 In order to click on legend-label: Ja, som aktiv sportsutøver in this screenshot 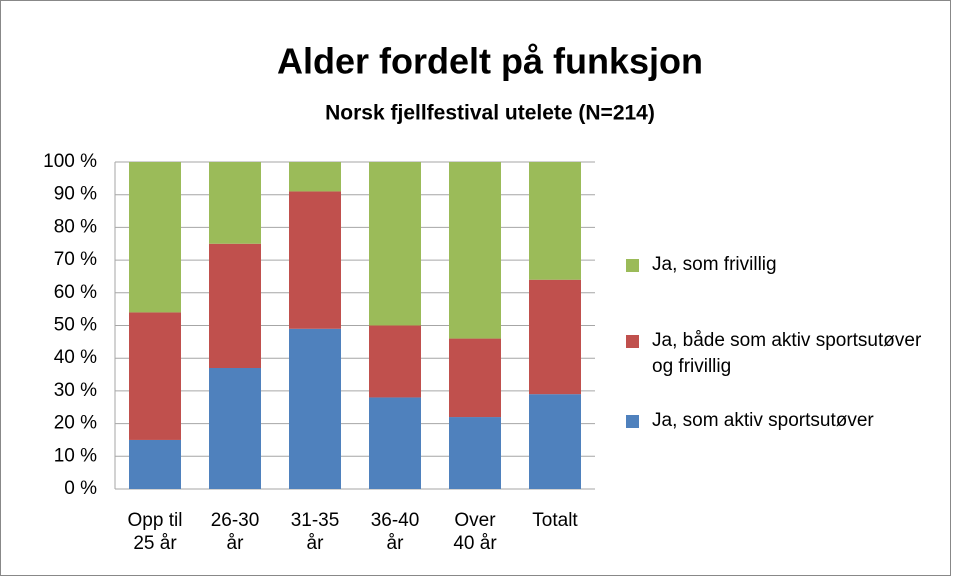, I will do `click(763, 420)`.